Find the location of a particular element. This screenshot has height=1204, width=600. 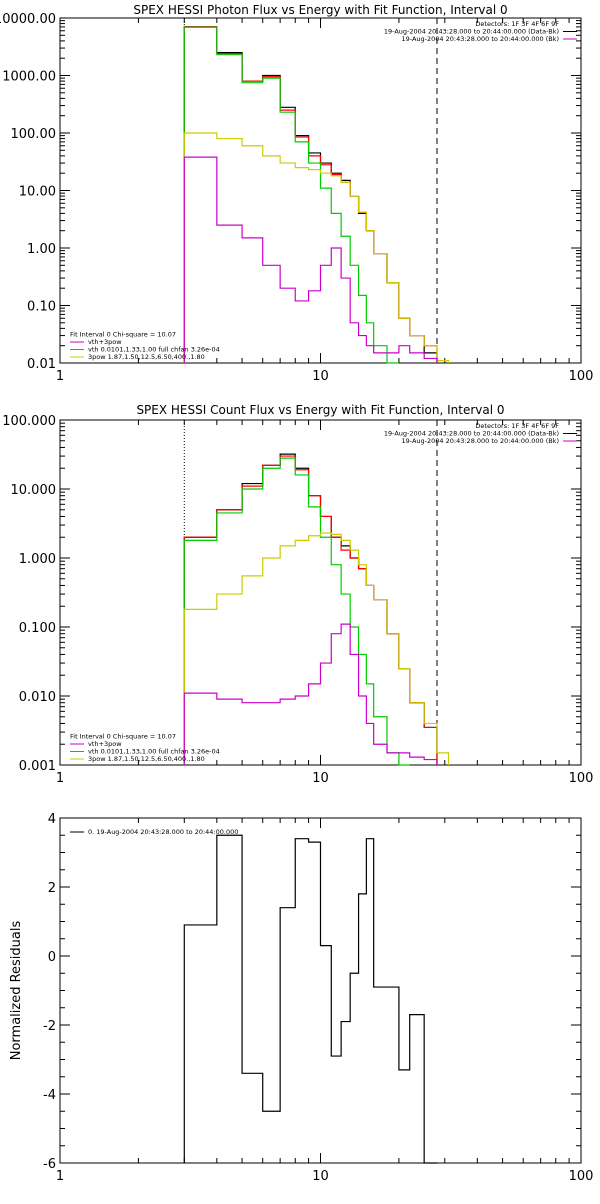

y-tick-label: 100.000 is located at coordinates (29, 421).